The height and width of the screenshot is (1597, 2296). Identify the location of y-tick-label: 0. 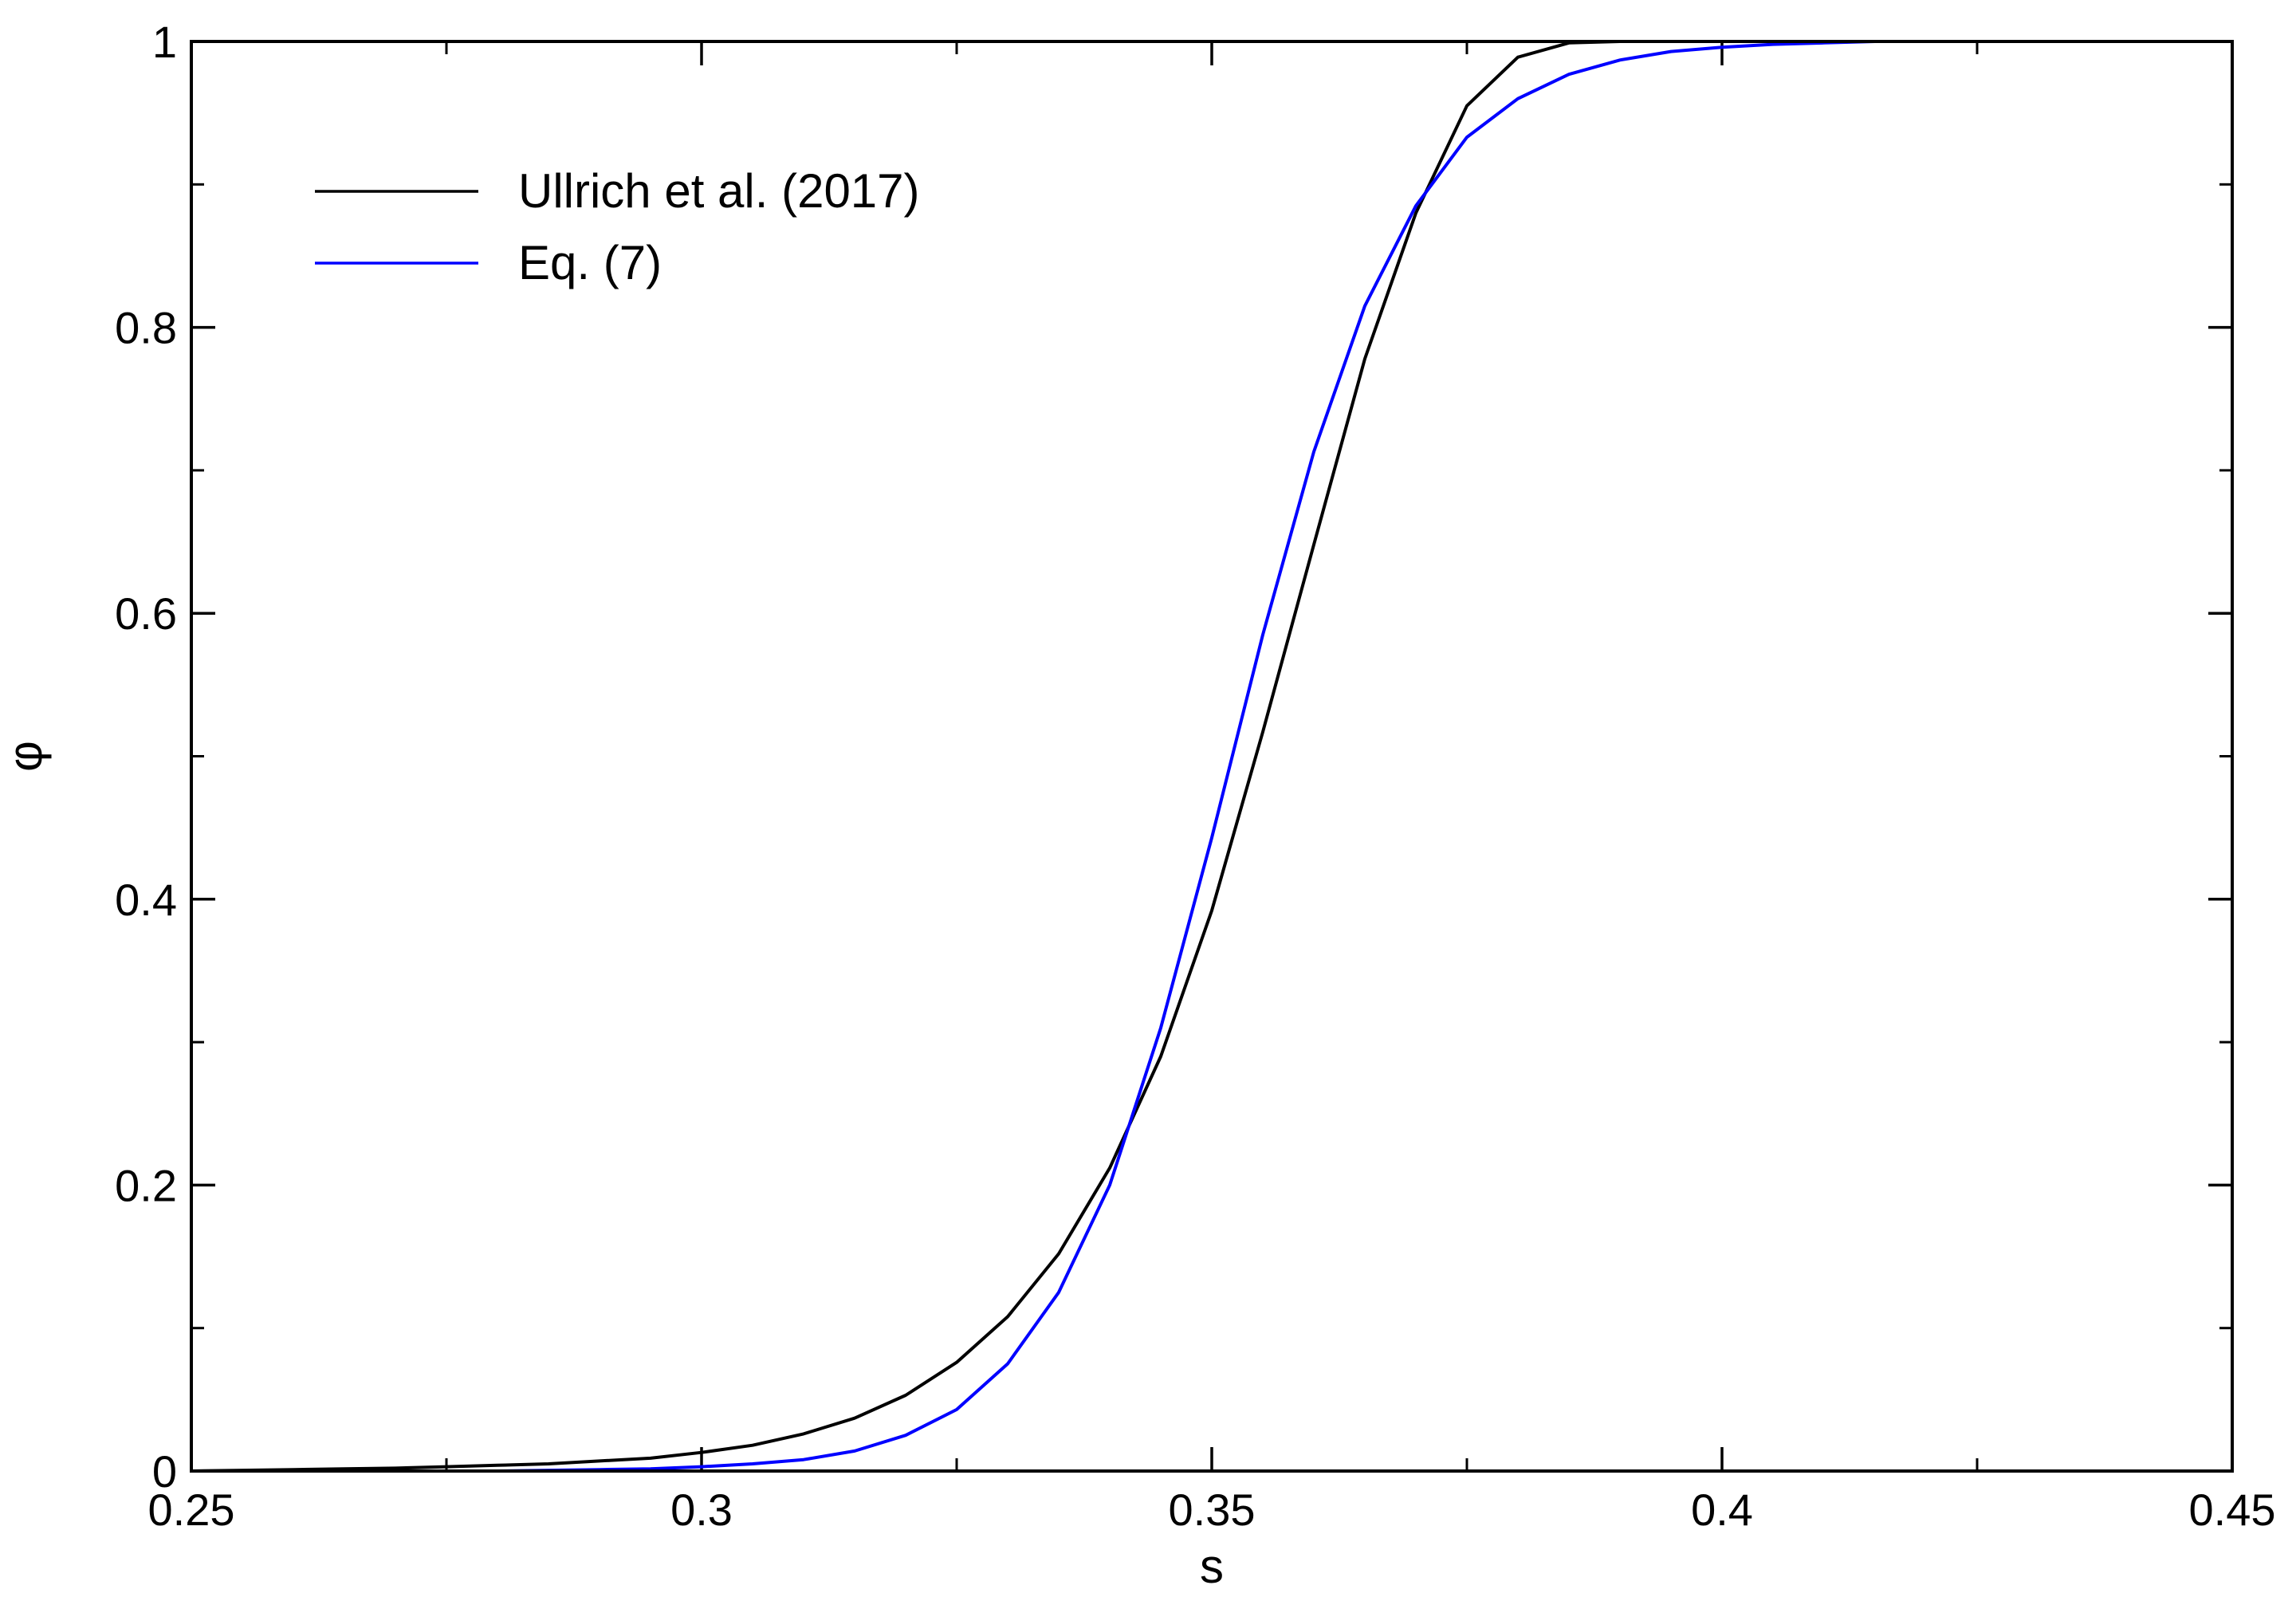
(164, 1471).